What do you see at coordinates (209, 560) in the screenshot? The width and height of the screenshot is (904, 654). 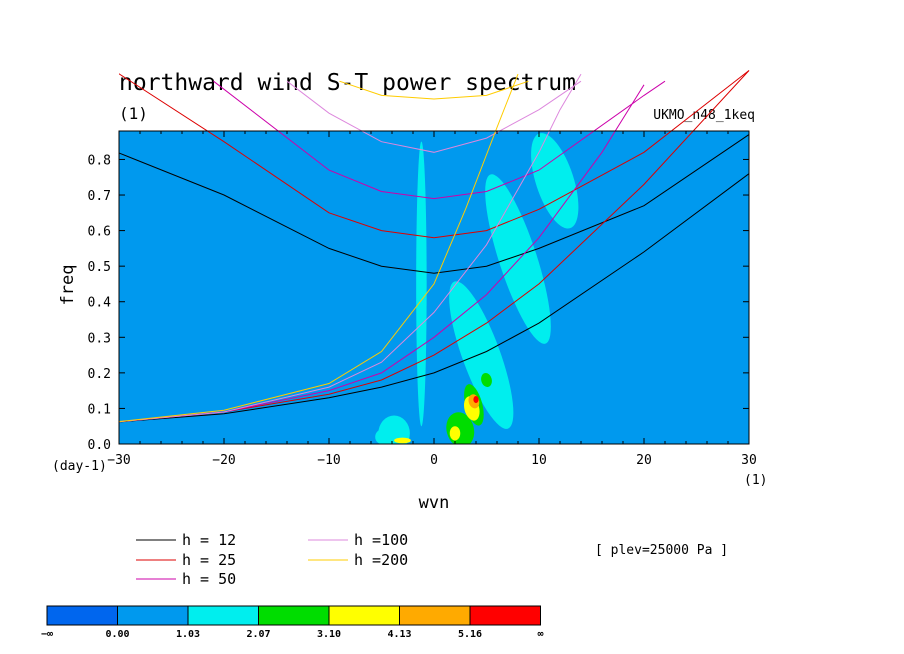 I see `legend-label: h = 25` at bounding box center [209, 560].